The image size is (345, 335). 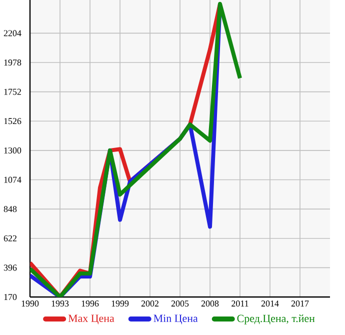 What do you see at coordinates (13, 150) in the screenshot?
I see `y-tick-label: 1300` at bounding box center [13, 150].